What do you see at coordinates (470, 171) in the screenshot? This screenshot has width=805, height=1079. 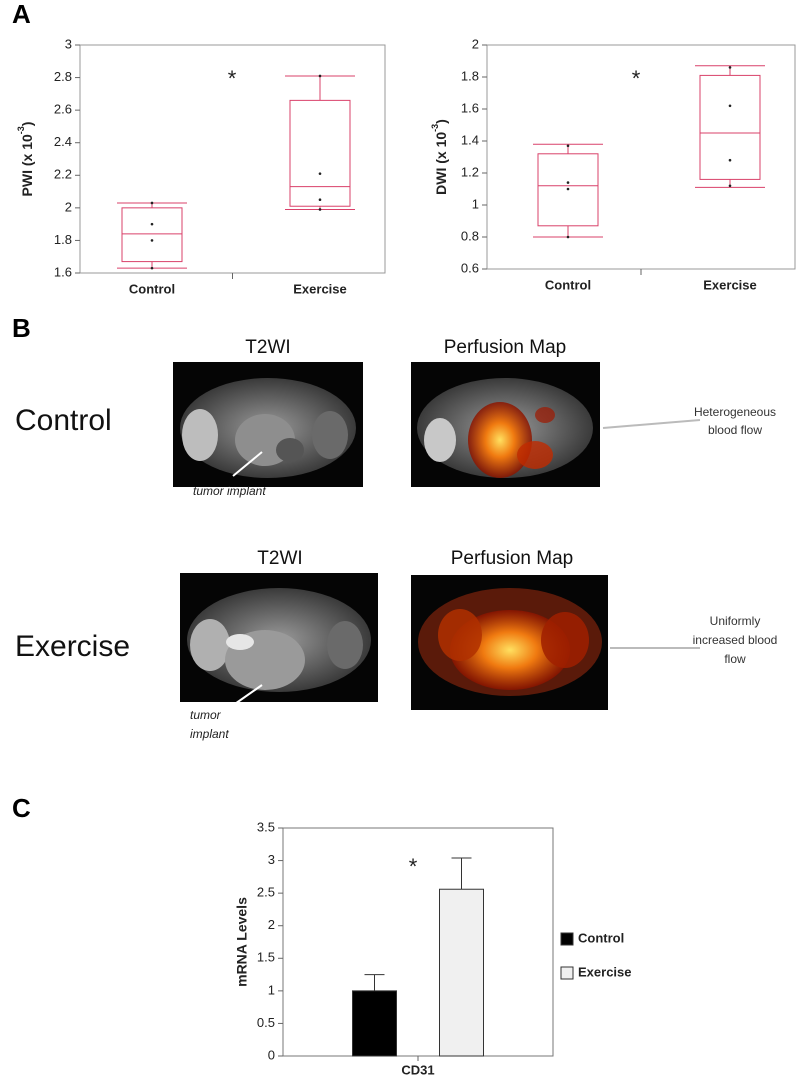 I see `y-tick-label: 1.2` at bounding box center [470, 171].